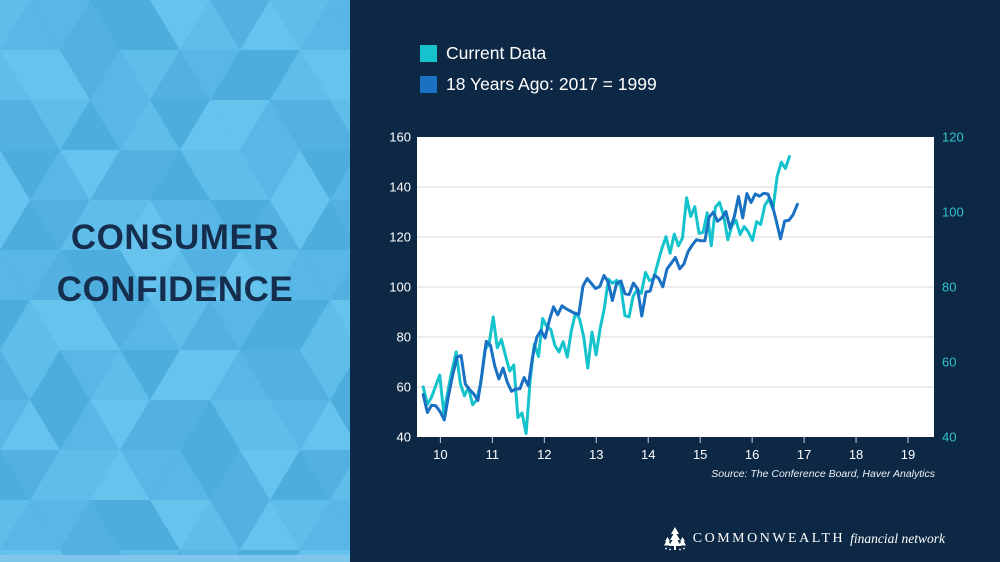 Image resolution: width=1000 pixels, height=562 pixels. I want to click on legend-item-current-data: Current Data, so click(538, 53).